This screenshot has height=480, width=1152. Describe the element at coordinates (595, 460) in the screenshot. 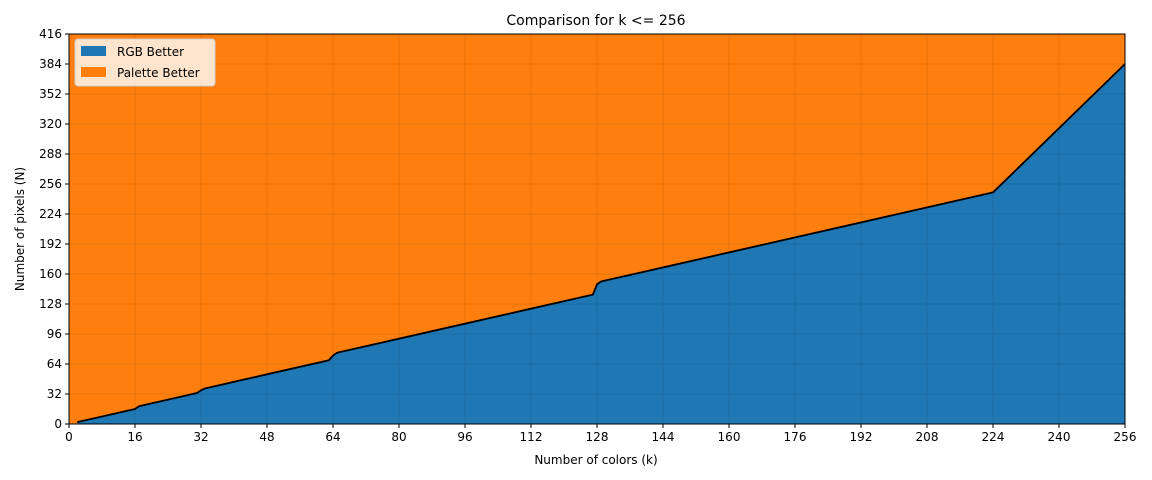

I see `x-axis-label: Number of colors (k)` at that location.